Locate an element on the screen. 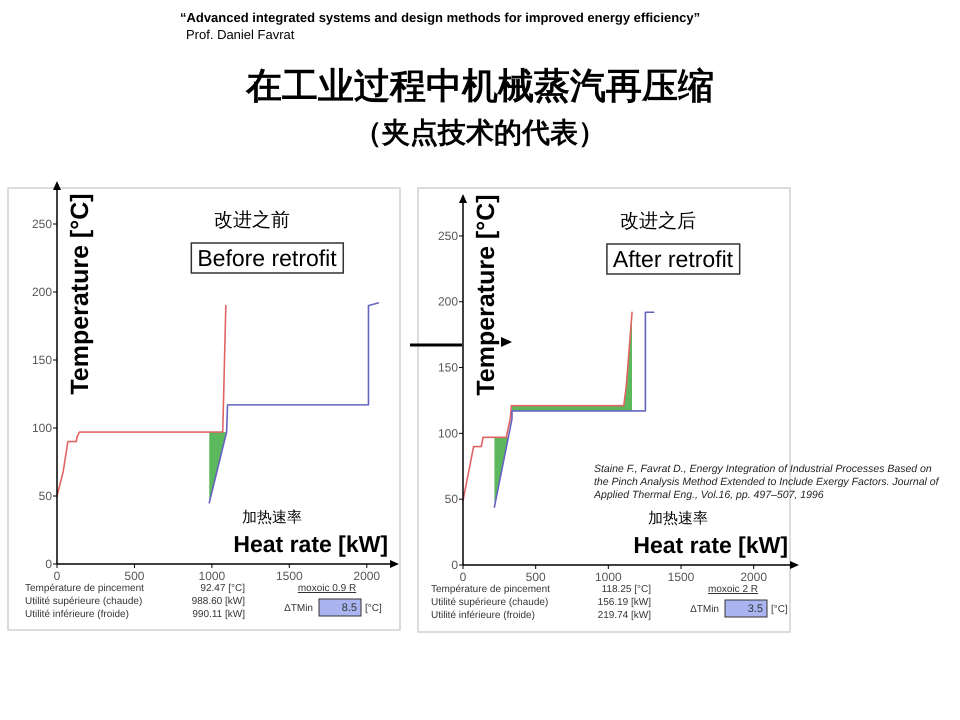 This screenshot has height=720, width=960. text: moxoic 0.9 R is located at coordinates (327, 588).